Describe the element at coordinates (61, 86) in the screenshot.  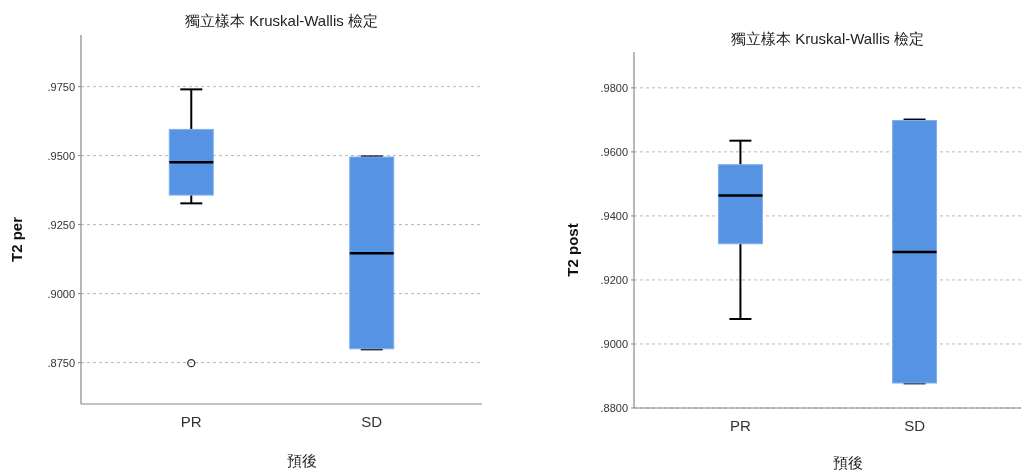
I see `y-tick-label: .9750` at that location.